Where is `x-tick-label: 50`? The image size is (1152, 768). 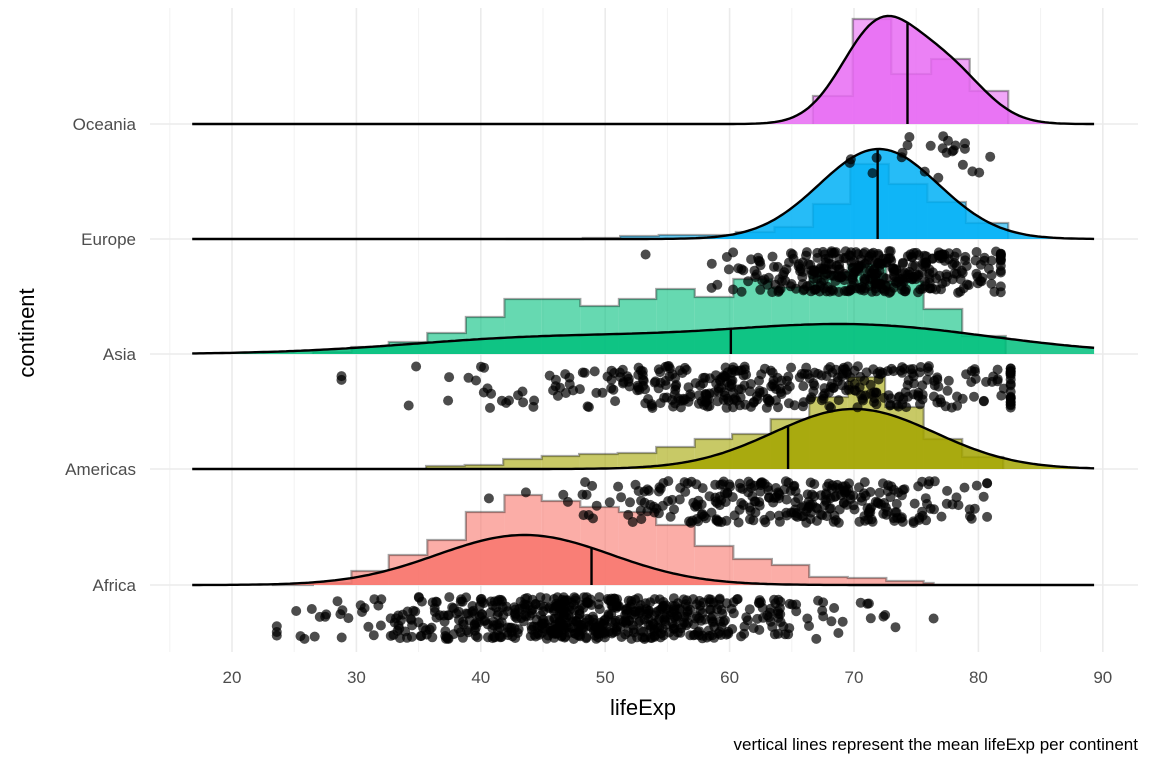 x-tick-label: 50 is located at coordinates (605, 677).